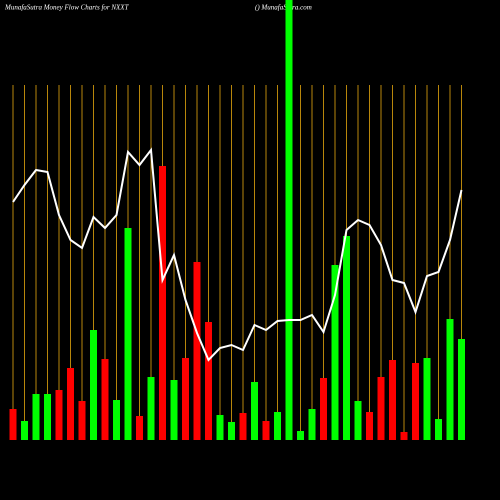 This screenshot has width=500, height=500. I want to click on chart-subtitle: () MunafaSutra.com, so click(283, 8).